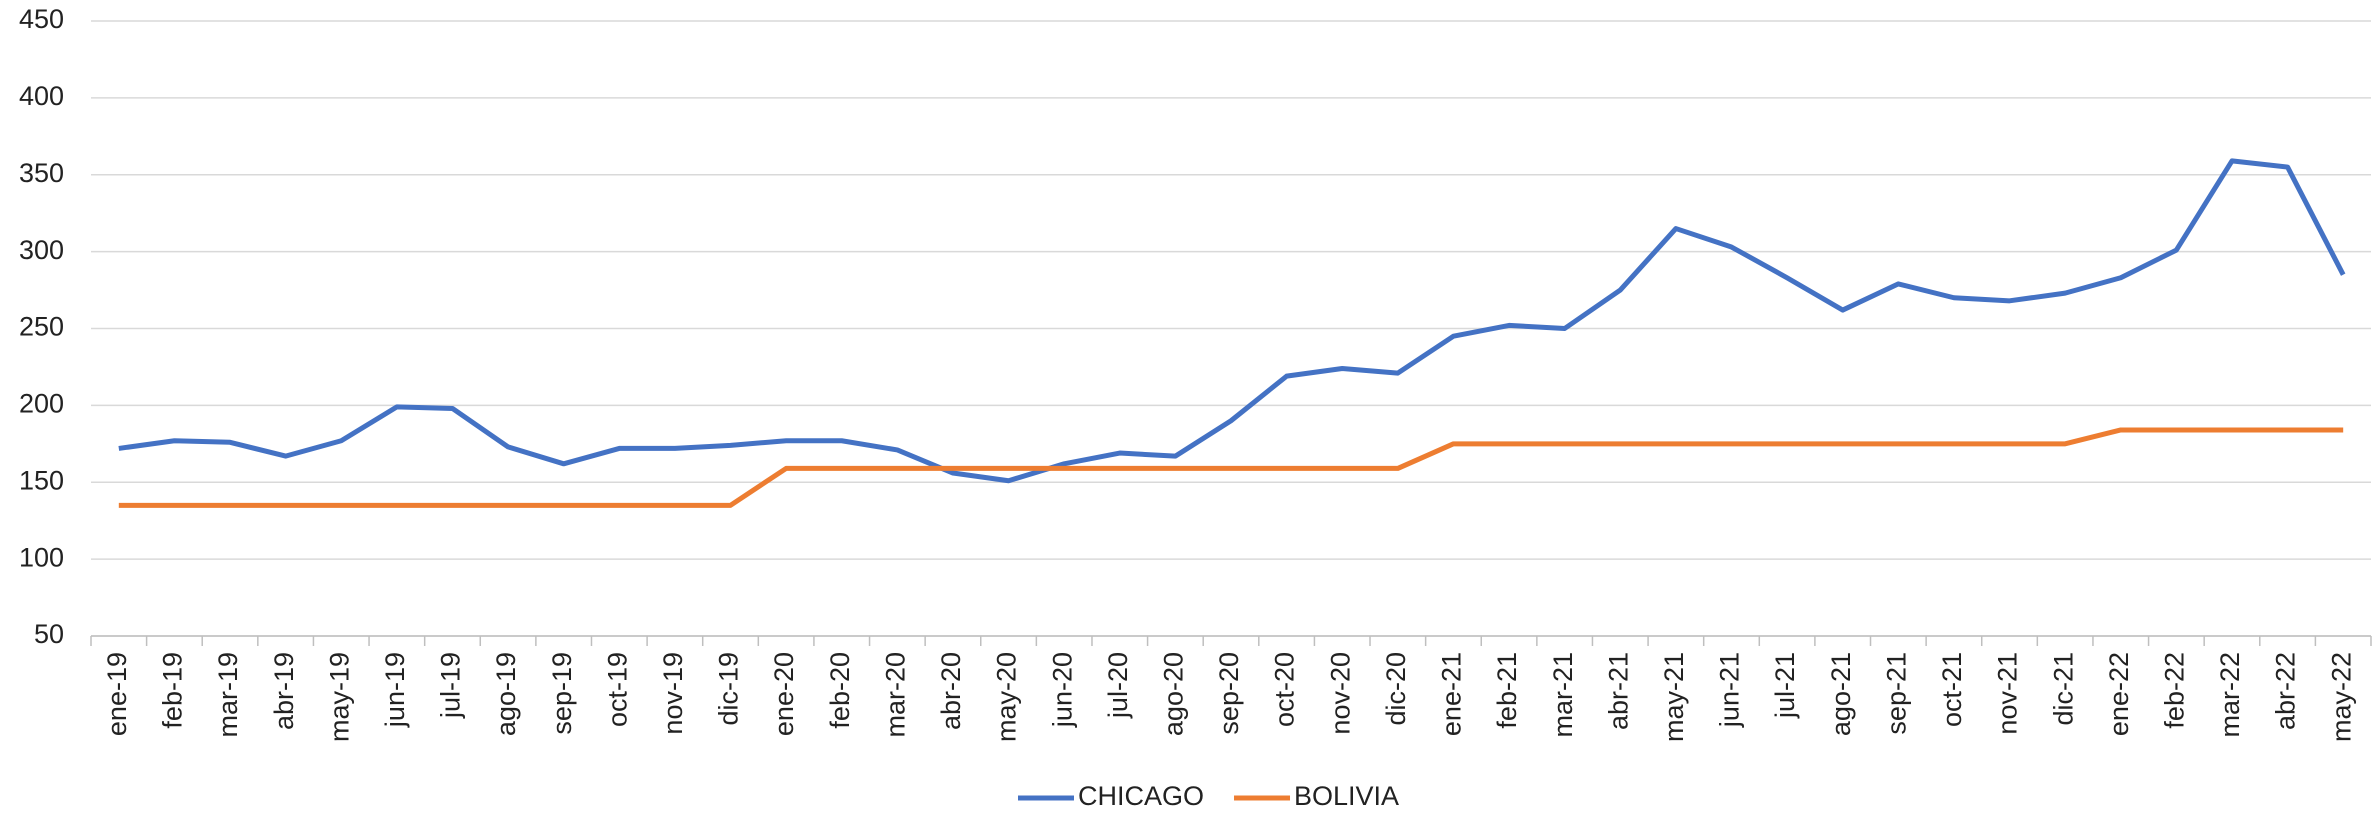 This screenshot has height=820, width=2379. I want to click on x-tick-label: ene-21, so click(1452, 694).